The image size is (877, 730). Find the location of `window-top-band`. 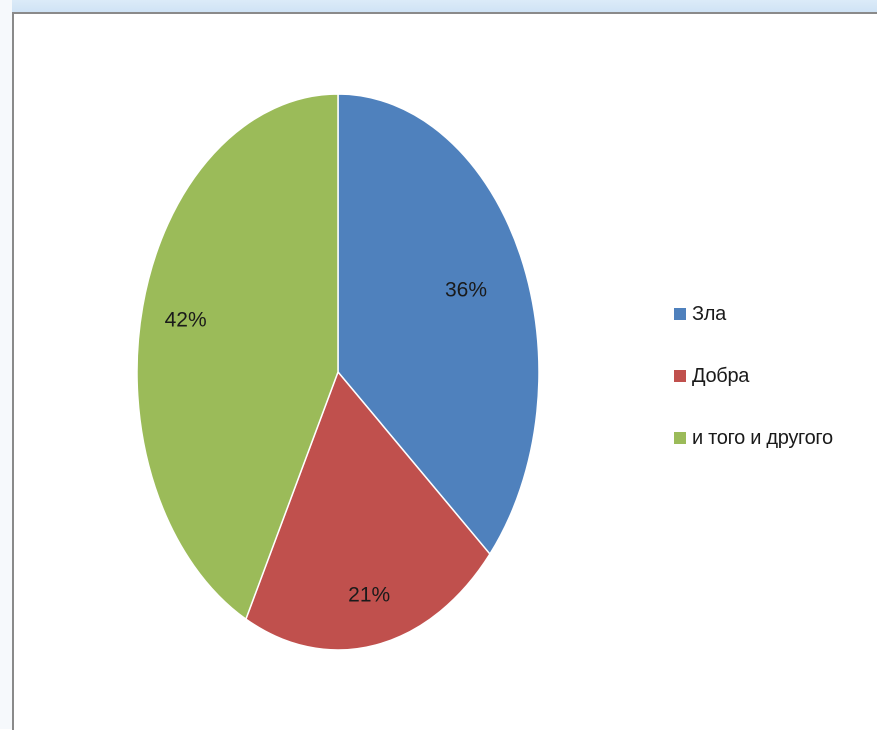

window-top-band is located at coordinates (438, 6).